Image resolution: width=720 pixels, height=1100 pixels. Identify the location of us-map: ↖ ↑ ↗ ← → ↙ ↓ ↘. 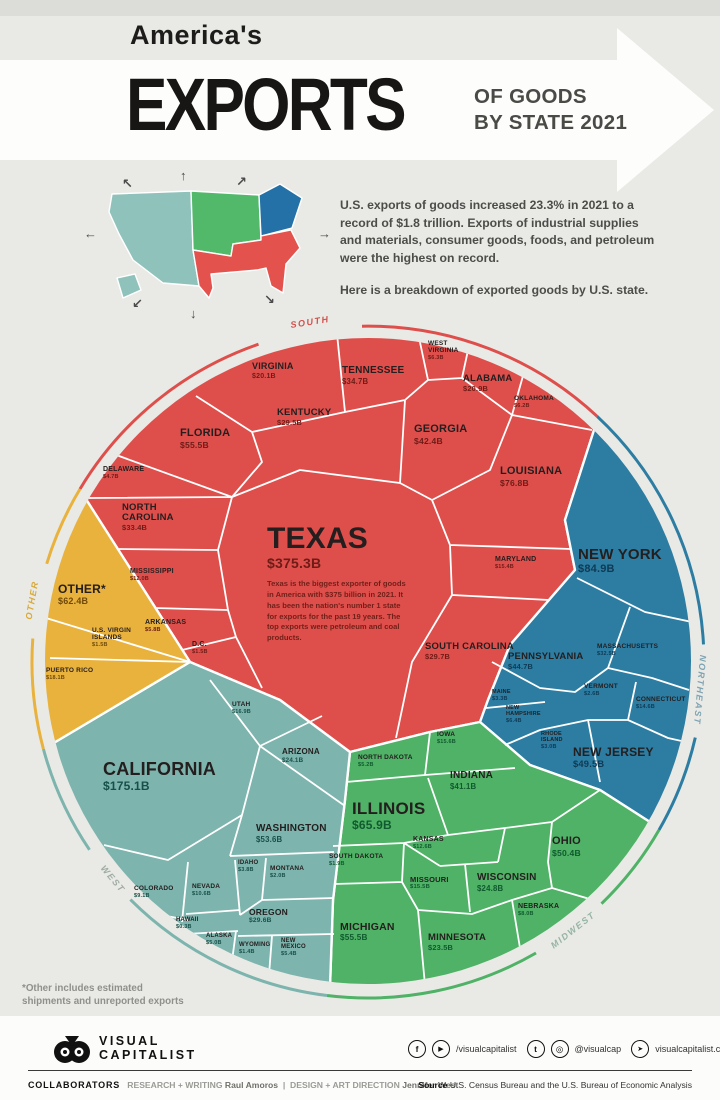
(207, 244).